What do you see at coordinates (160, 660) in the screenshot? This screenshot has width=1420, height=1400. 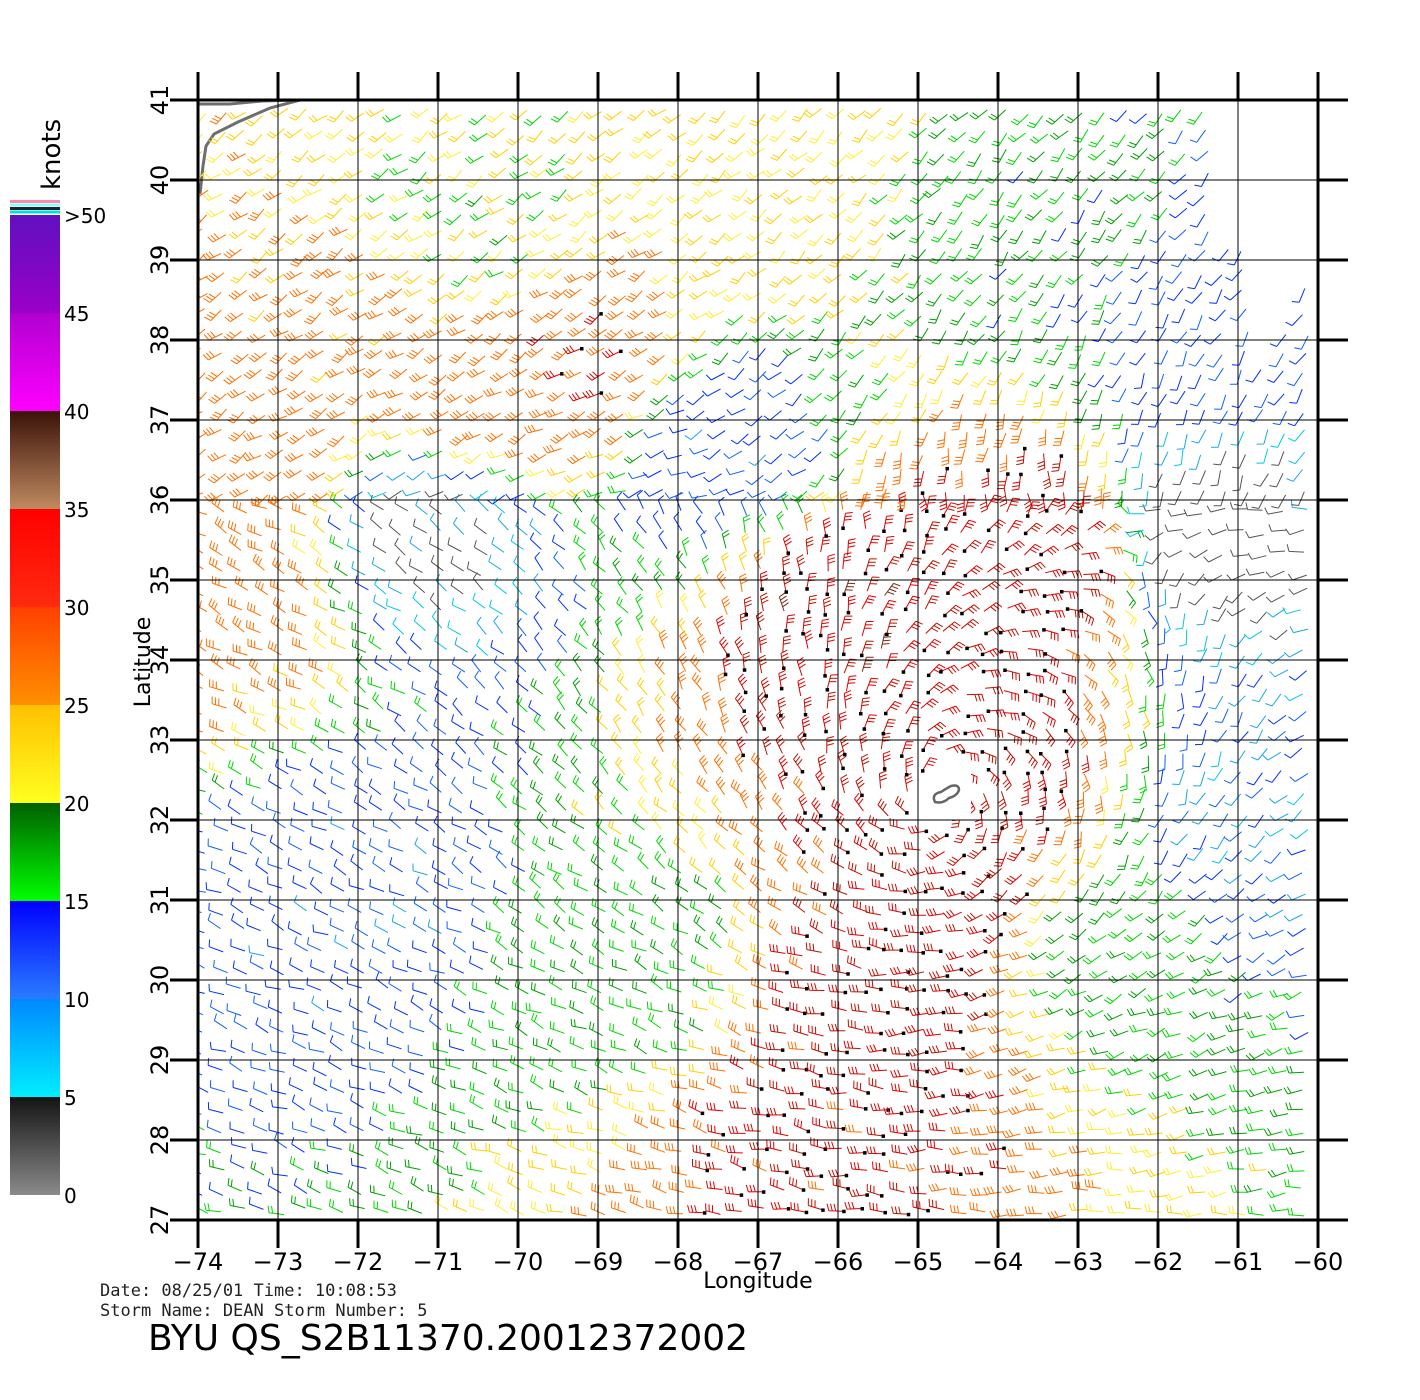 I see `y-tick-label: 34` at bounding box center [160, 660].